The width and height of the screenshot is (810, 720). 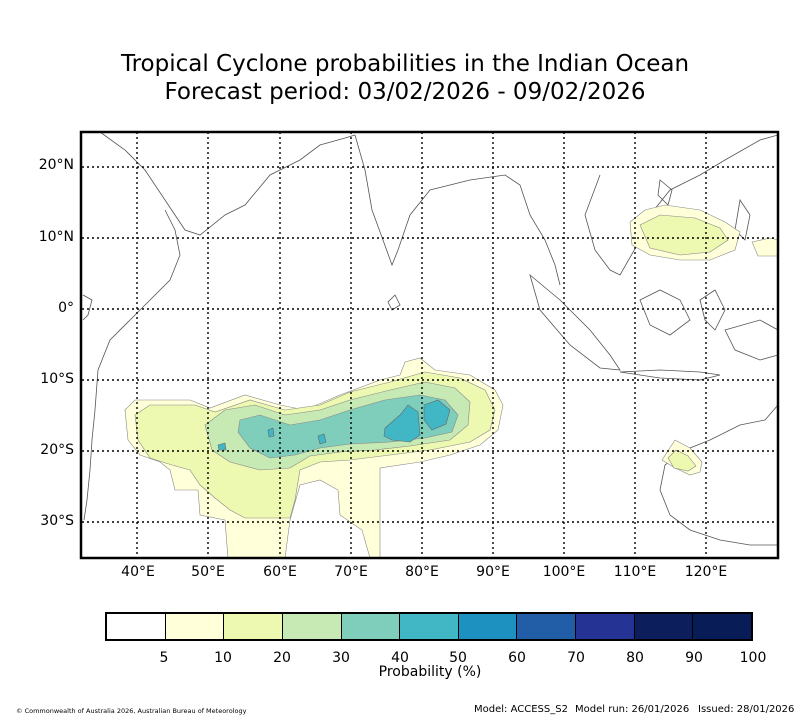 I want to click on colorbar-tick-10: 10, so click(x=223, y=658).